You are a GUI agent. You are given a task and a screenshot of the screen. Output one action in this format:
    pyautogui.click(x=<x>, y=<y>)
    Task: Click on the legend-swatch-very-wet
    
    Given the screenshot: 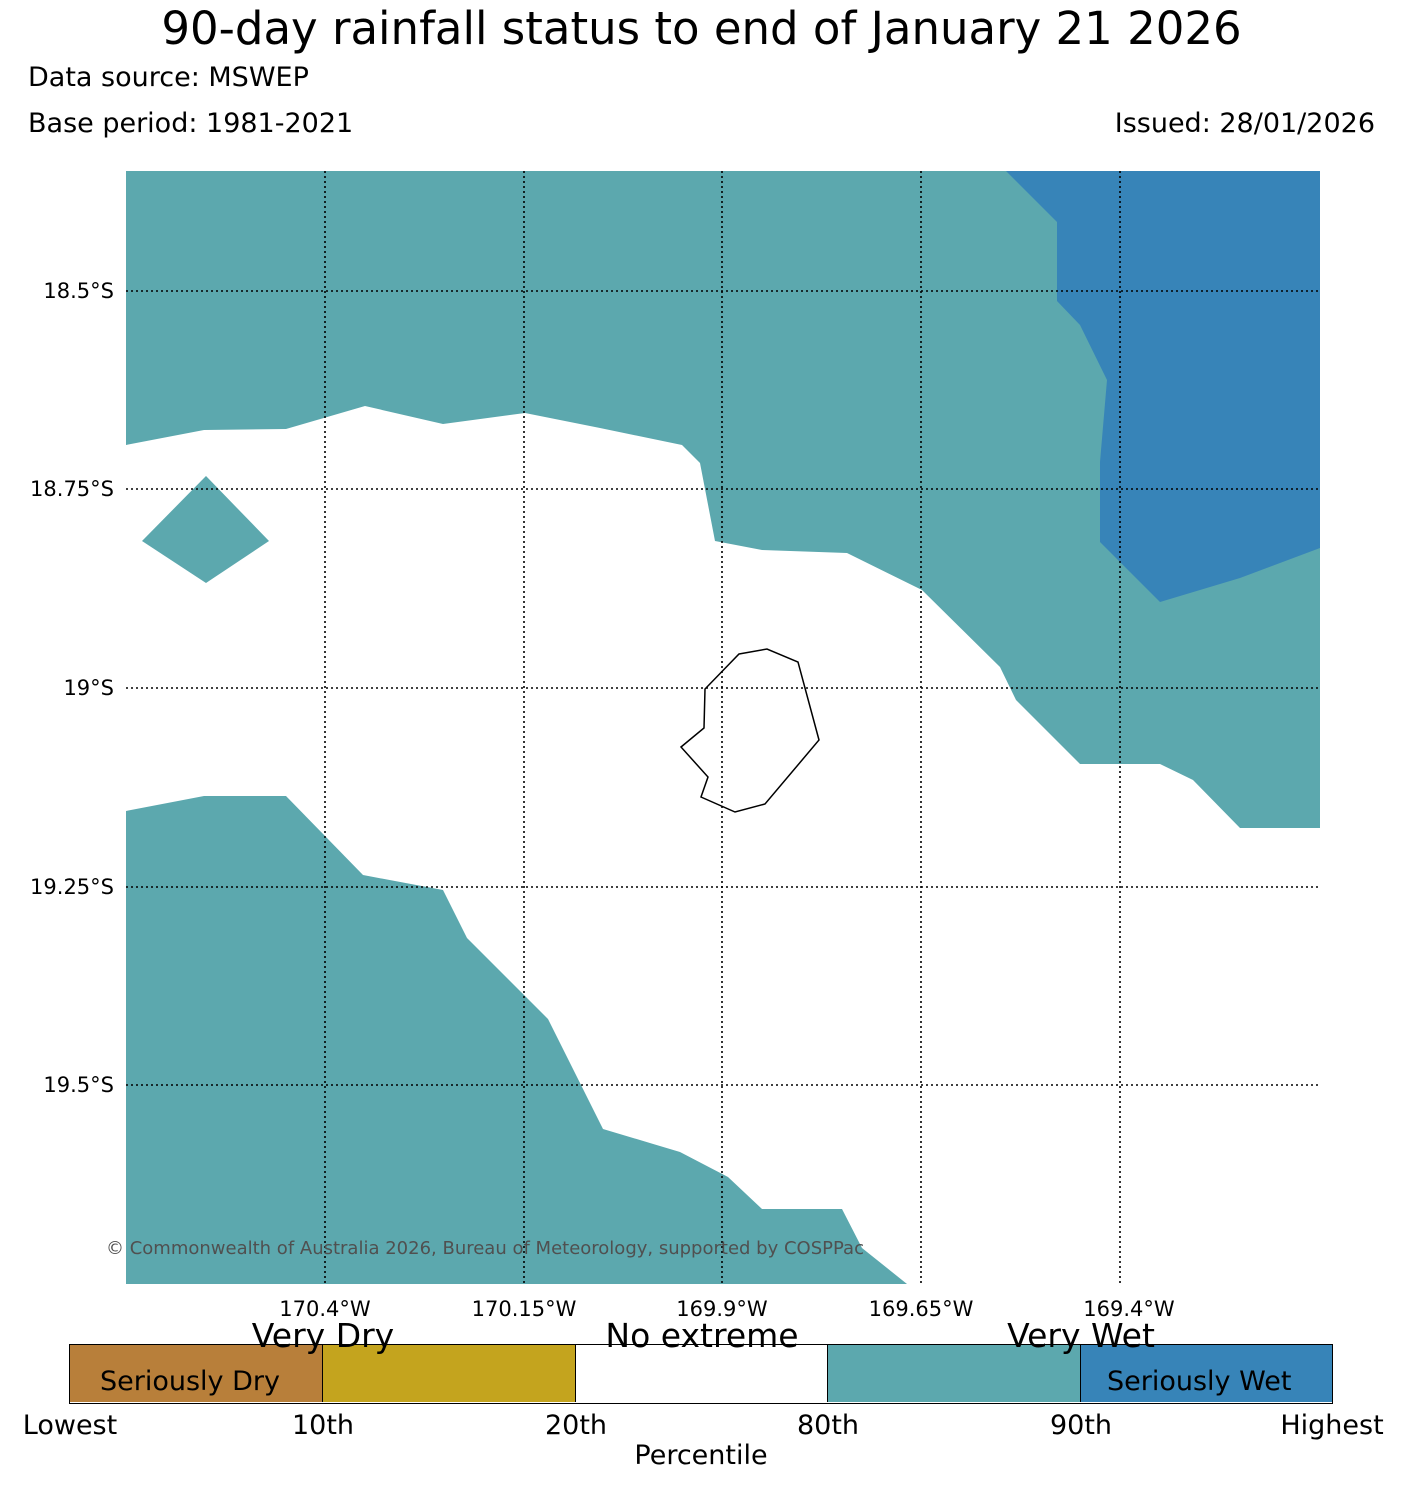 What is the action you would take?
    pyautogui.click(x=954, y=1373)
    